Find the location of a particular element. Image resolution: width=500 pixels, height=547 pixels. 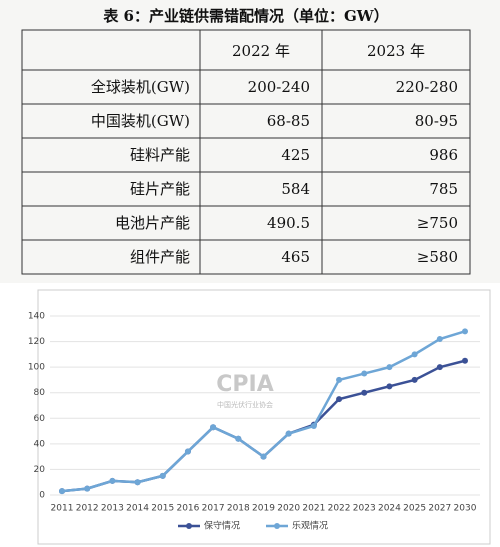

x-tick-label: 2025 is located at coordinates (414, 509).